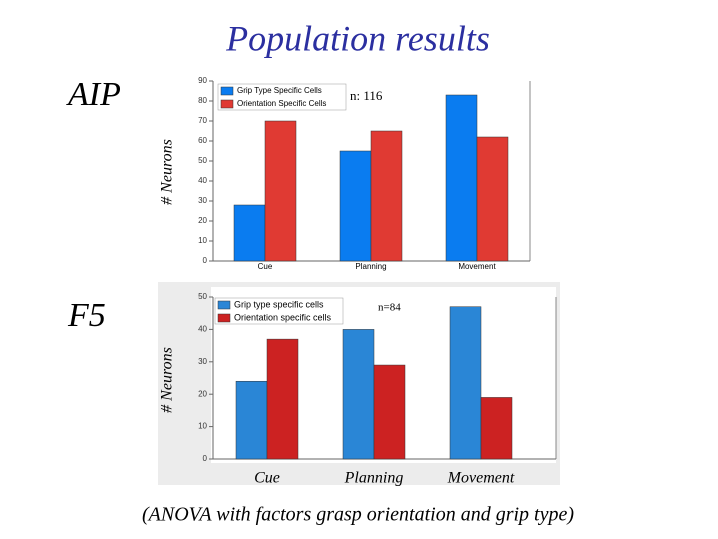  Describe the element at coordinates (357, 38) in the screenshot. I see `slide-title: Population results` at that location.